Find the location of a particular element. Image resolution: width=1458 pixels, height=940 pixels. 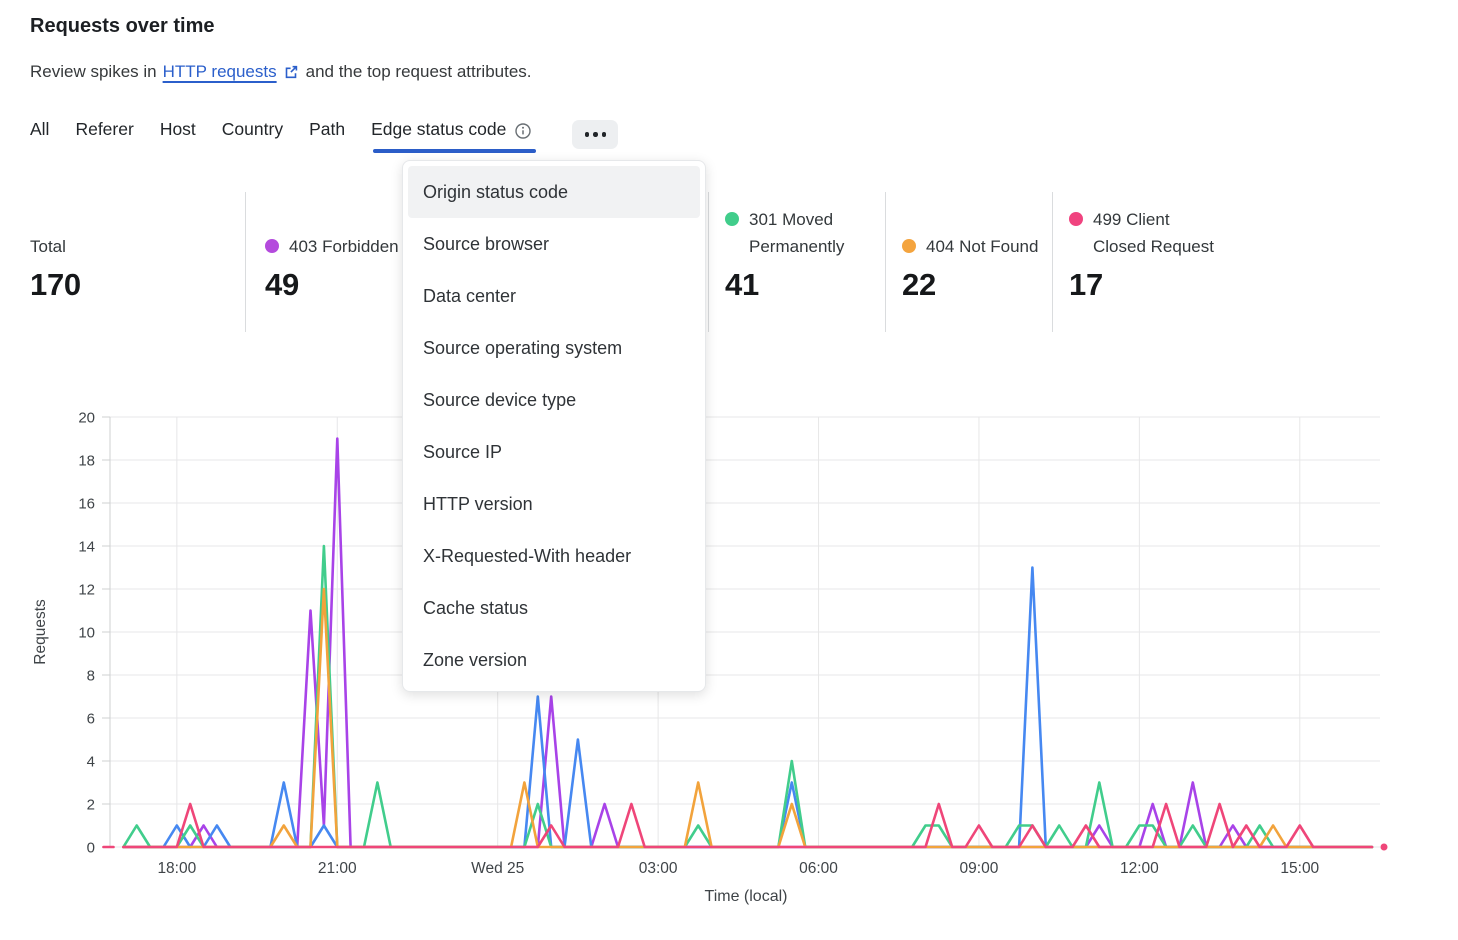

tab-referer: Referer is located at coordinates (104, 136).